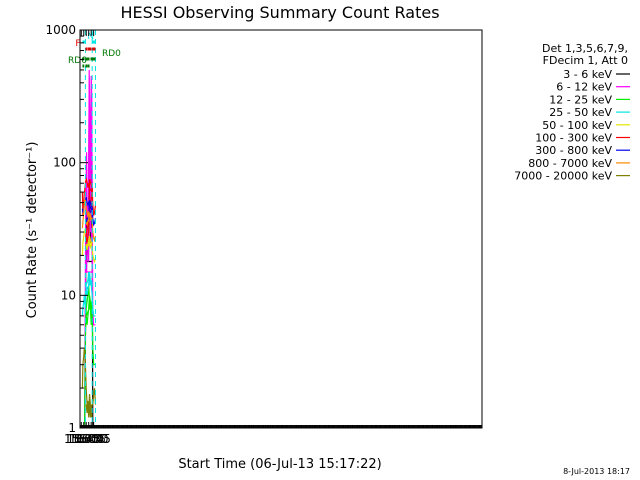 This screenshot has height=480, width=640. I want to click on legend-label-1: 6 - 12 keV, so click(584, 87).